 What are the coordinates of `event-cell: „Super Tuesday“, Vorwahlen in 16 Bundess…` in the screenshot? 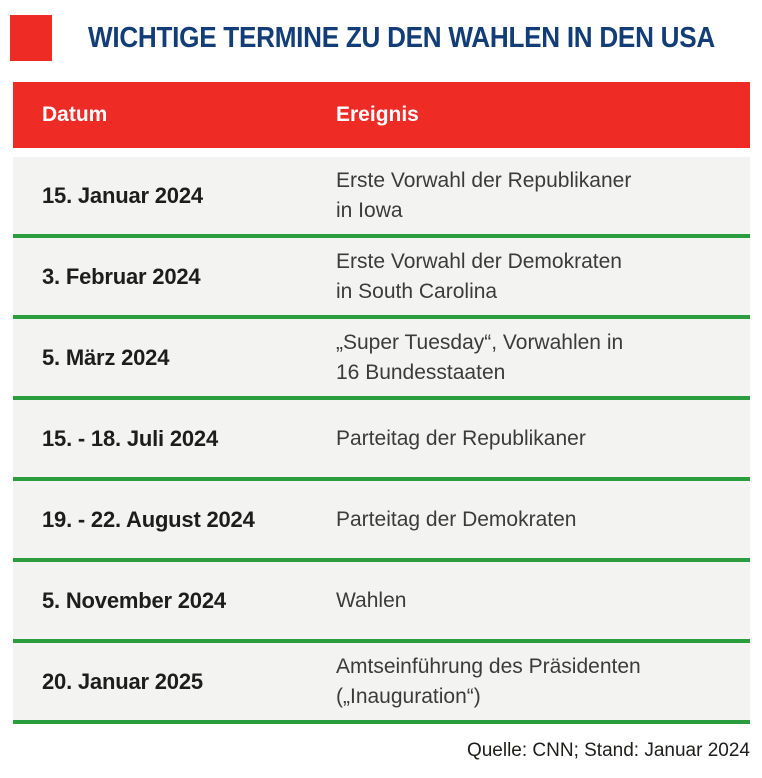 It's located at (480, 357).